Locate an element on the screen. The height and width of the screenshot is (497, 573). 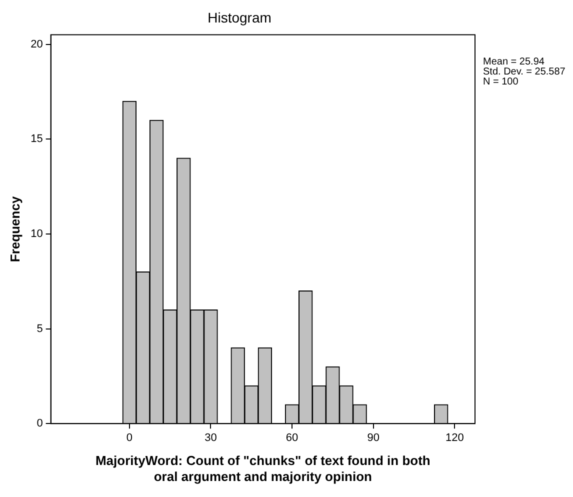
y-tick-label: 10 is located at coordinates (36, 234).